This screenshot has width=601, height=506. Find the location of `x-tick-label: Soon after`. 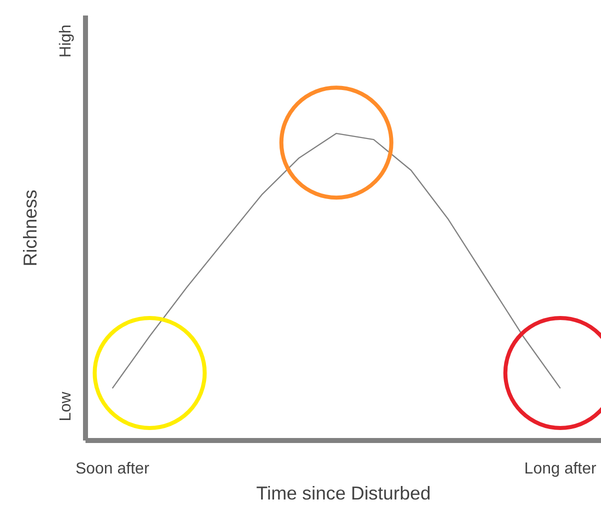

x-tick-label: Soon after is located at coordinates (112, 469).